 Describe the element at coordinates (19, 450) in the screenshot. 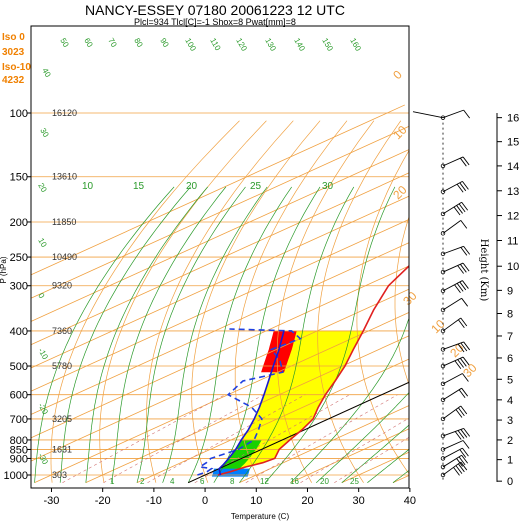

I see `y-tick-label: 850` at that location.